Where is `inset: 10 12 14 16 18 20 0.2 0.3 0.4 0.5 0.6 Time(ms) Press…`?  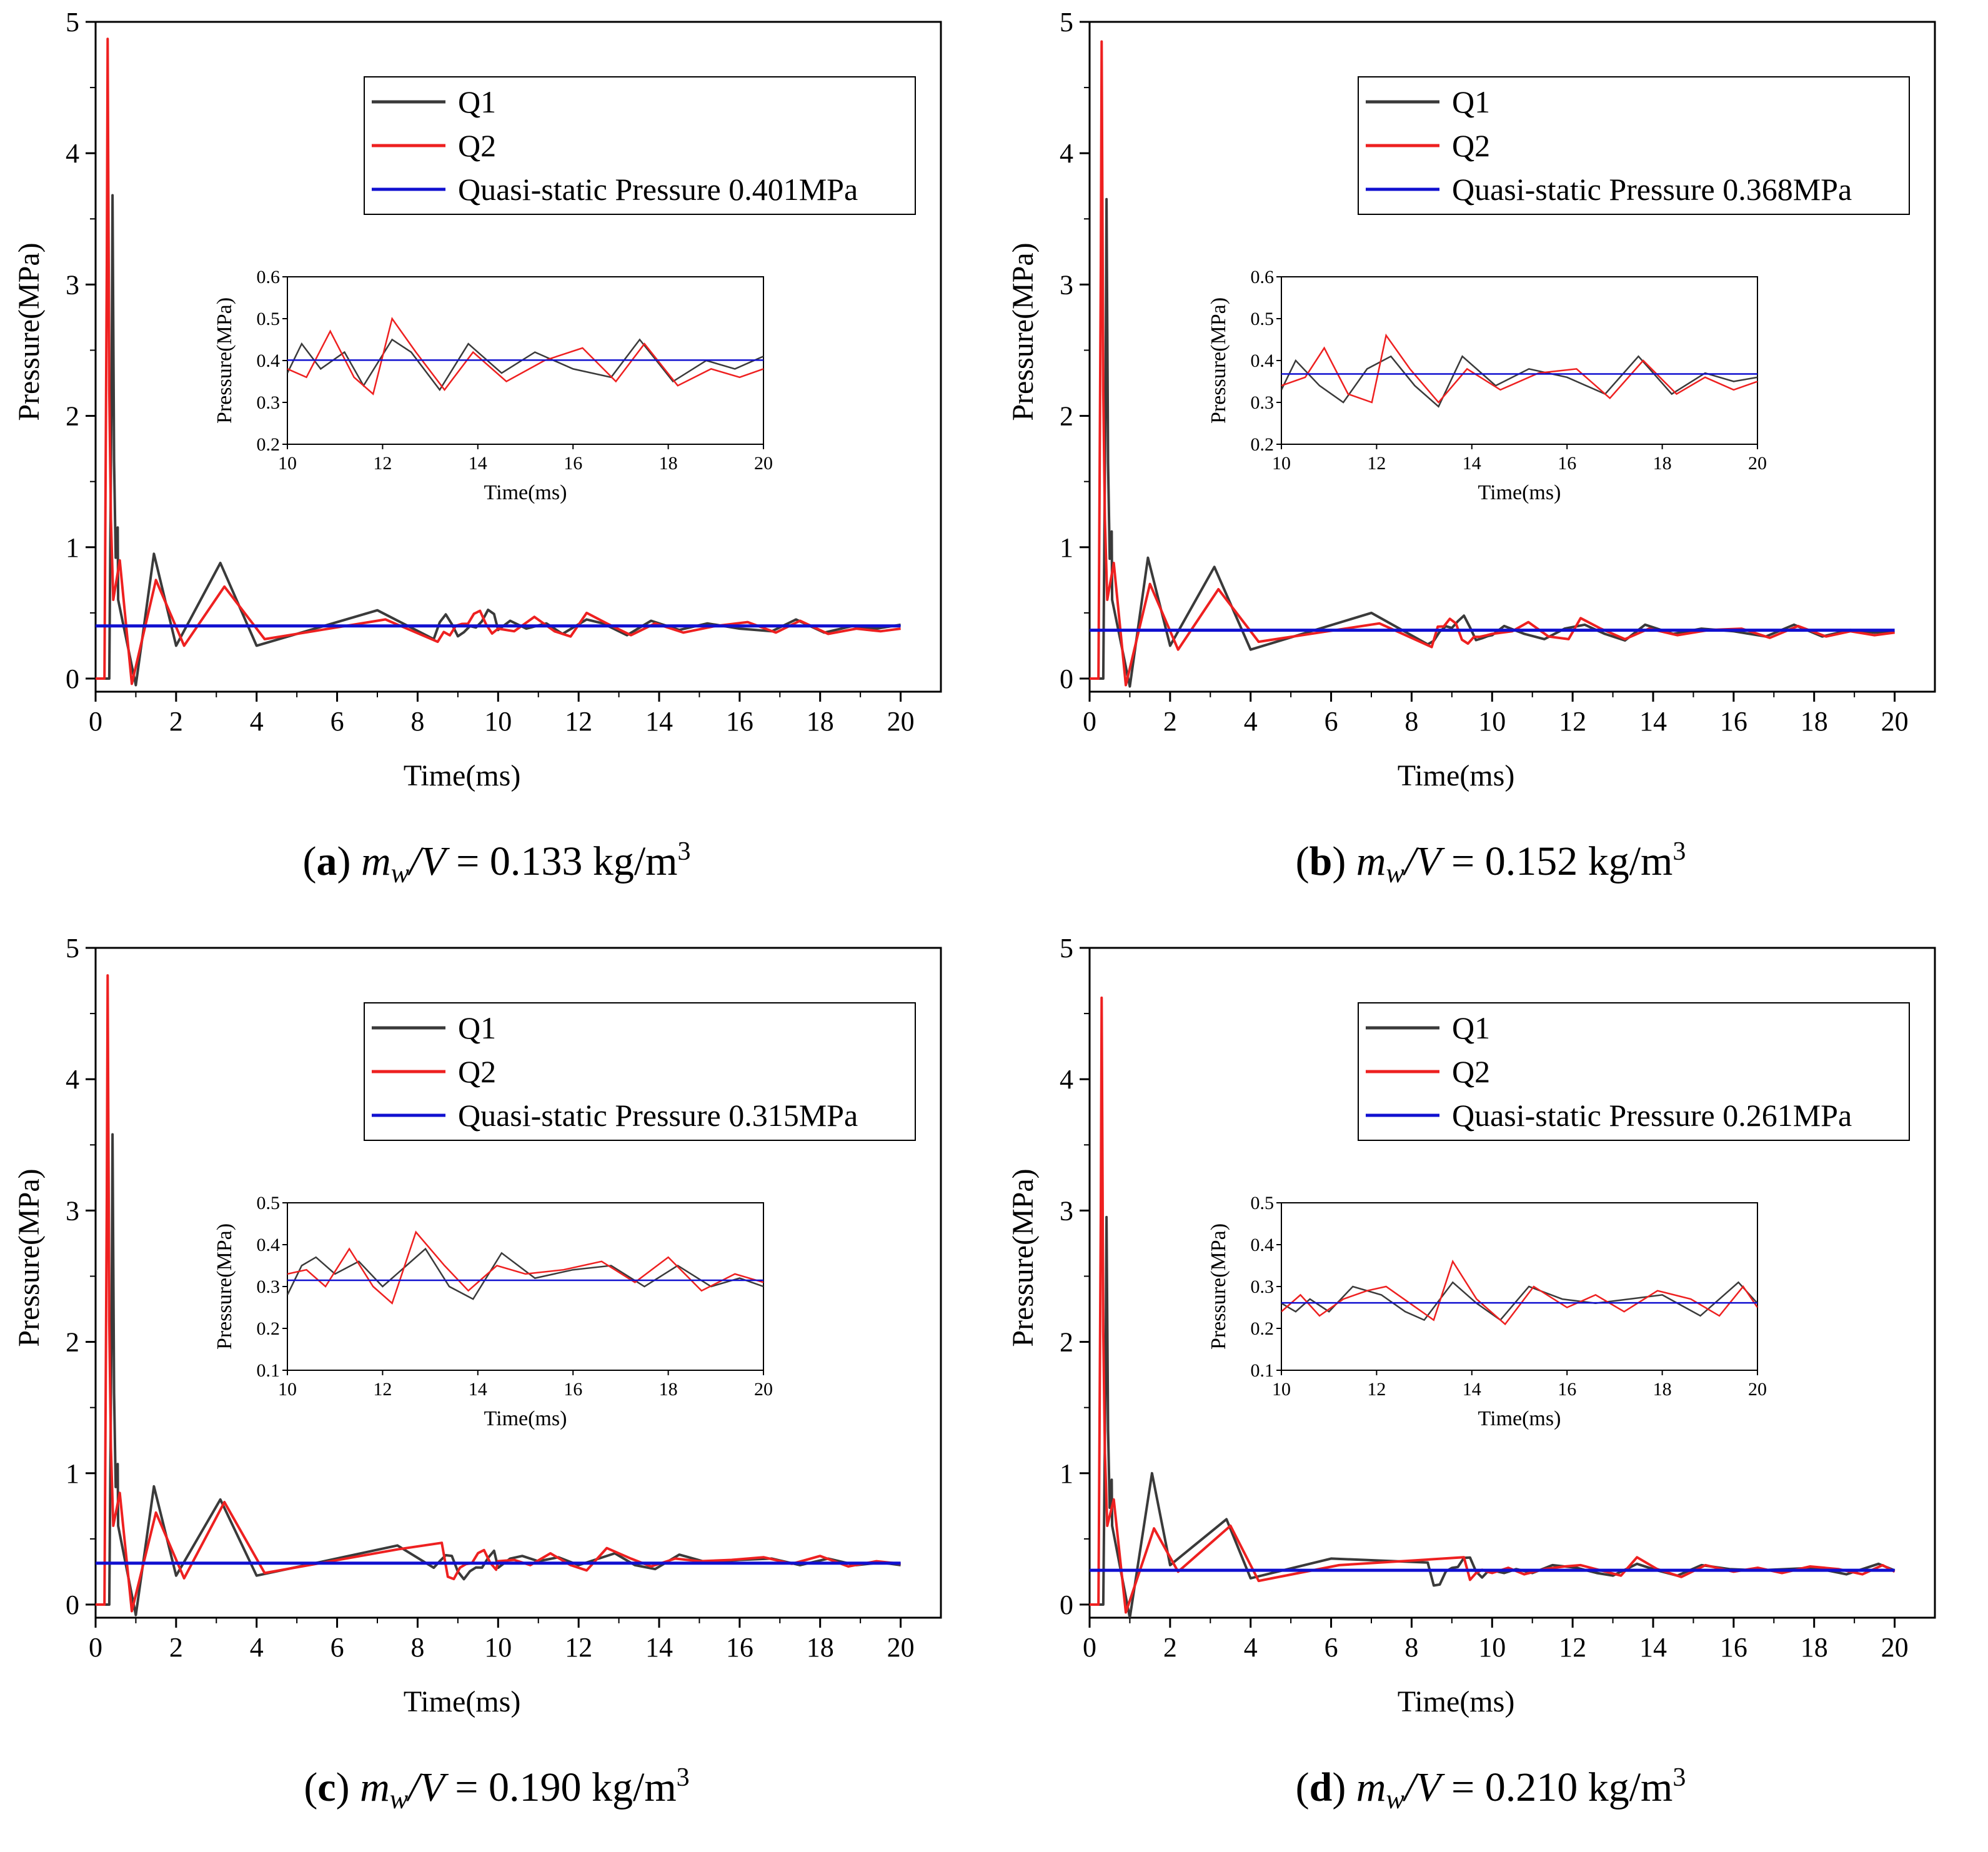 inset: 10 12 14 16 18 20 0.2 0.3 0.4 0.5 0.6 Time(ms) Press… is located at coordinates (493, 385).